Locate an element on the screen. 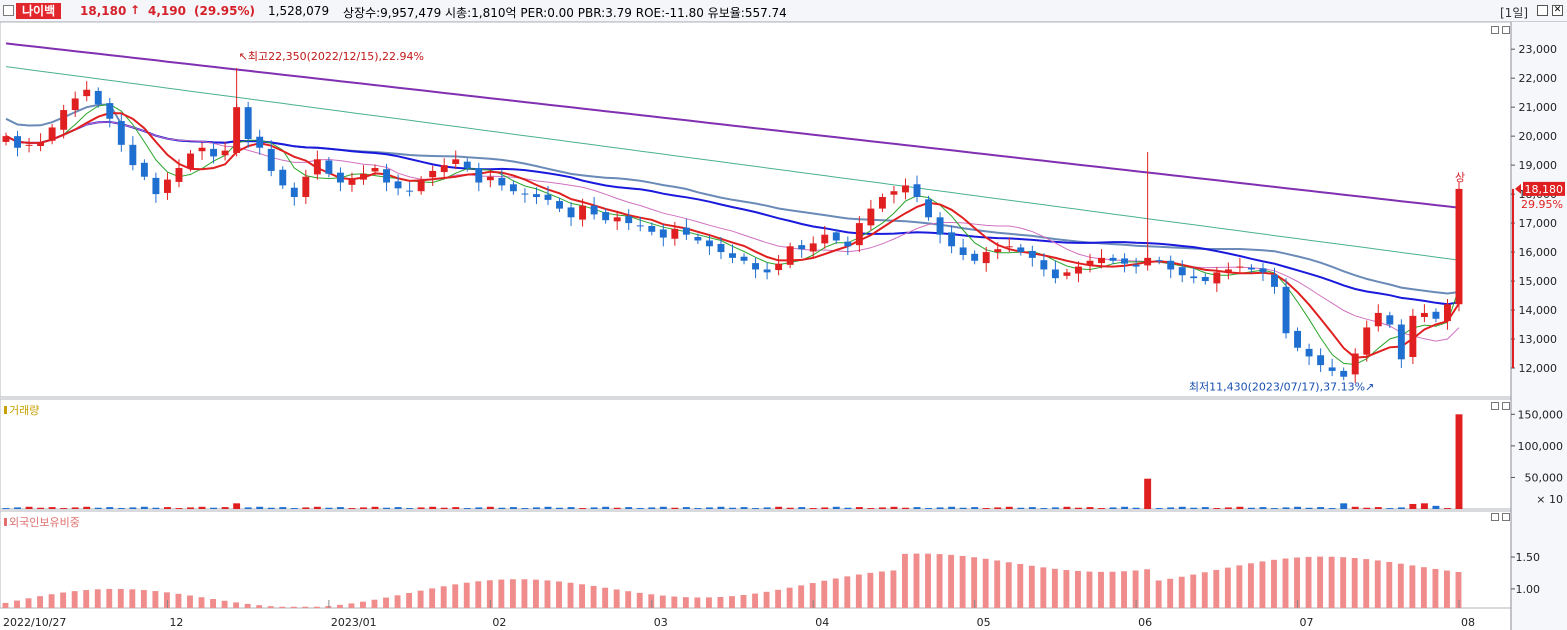 The width and height of the screenshot is (1567, 630). x-axis-label: 06 is located at coordinates (1145, 622).